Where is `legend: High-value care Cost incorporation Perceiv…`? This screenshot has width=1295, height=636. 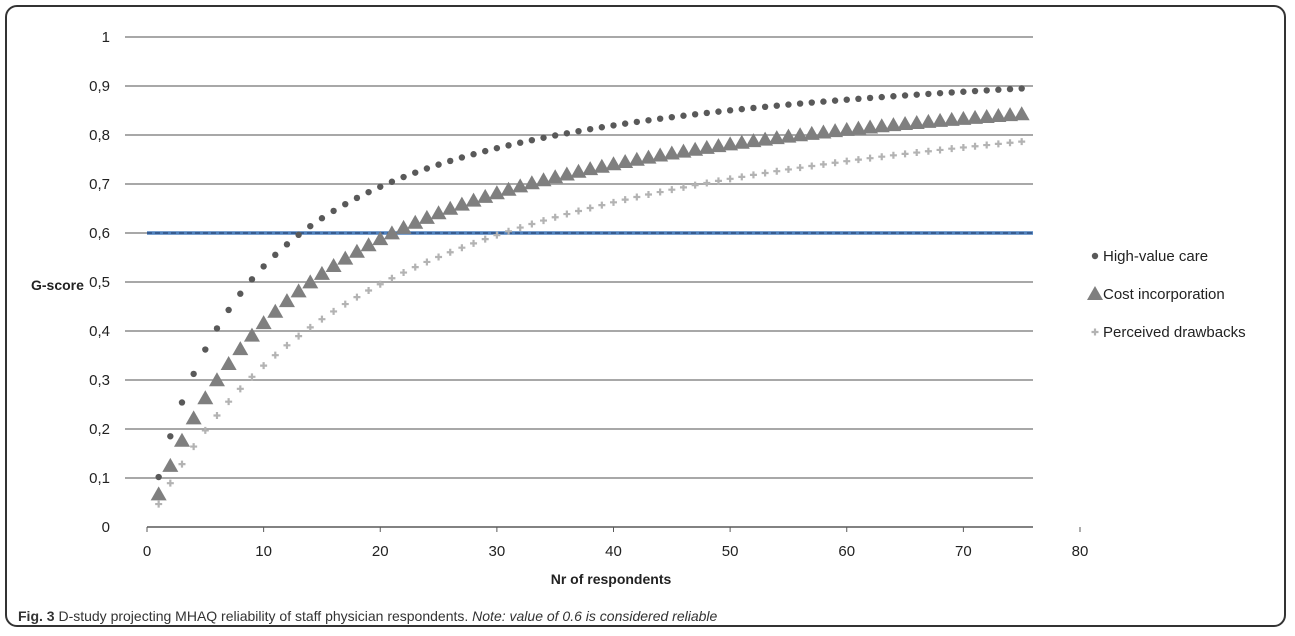 legend: High-value care Cost incorporation Perceiv… is located at coordinates (1166, 294).